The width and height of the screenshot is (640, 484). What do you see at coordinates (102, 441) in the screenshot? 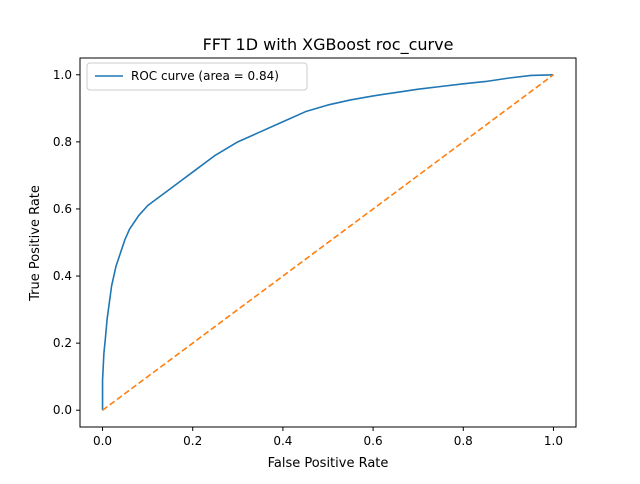
I see `x-tick-label: 0.0` at bounding box center [102, 441].